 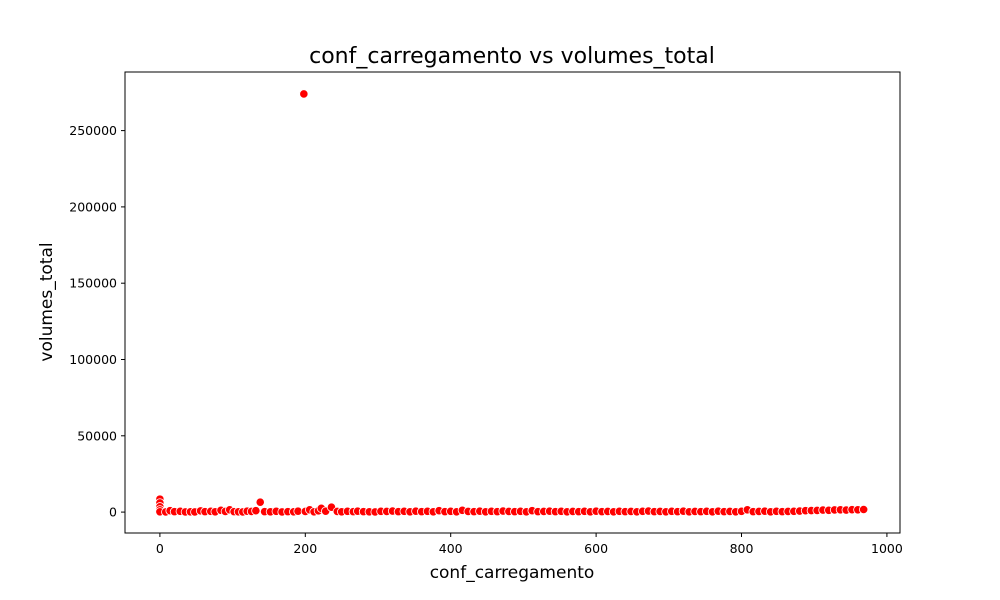 What do you see at coordinates (305, 548) in the screenshot?
I see `x-tick-label: 200` at bounding box center [305, 548].